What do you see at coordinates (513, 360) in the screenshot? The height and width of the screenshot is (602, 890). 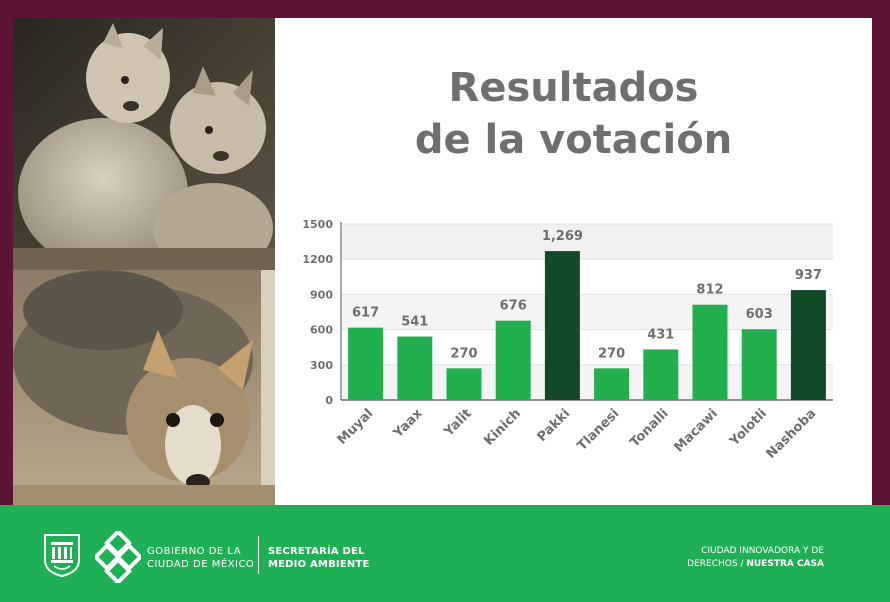 I see `bar-kinich` at bounding box center [513, 360].